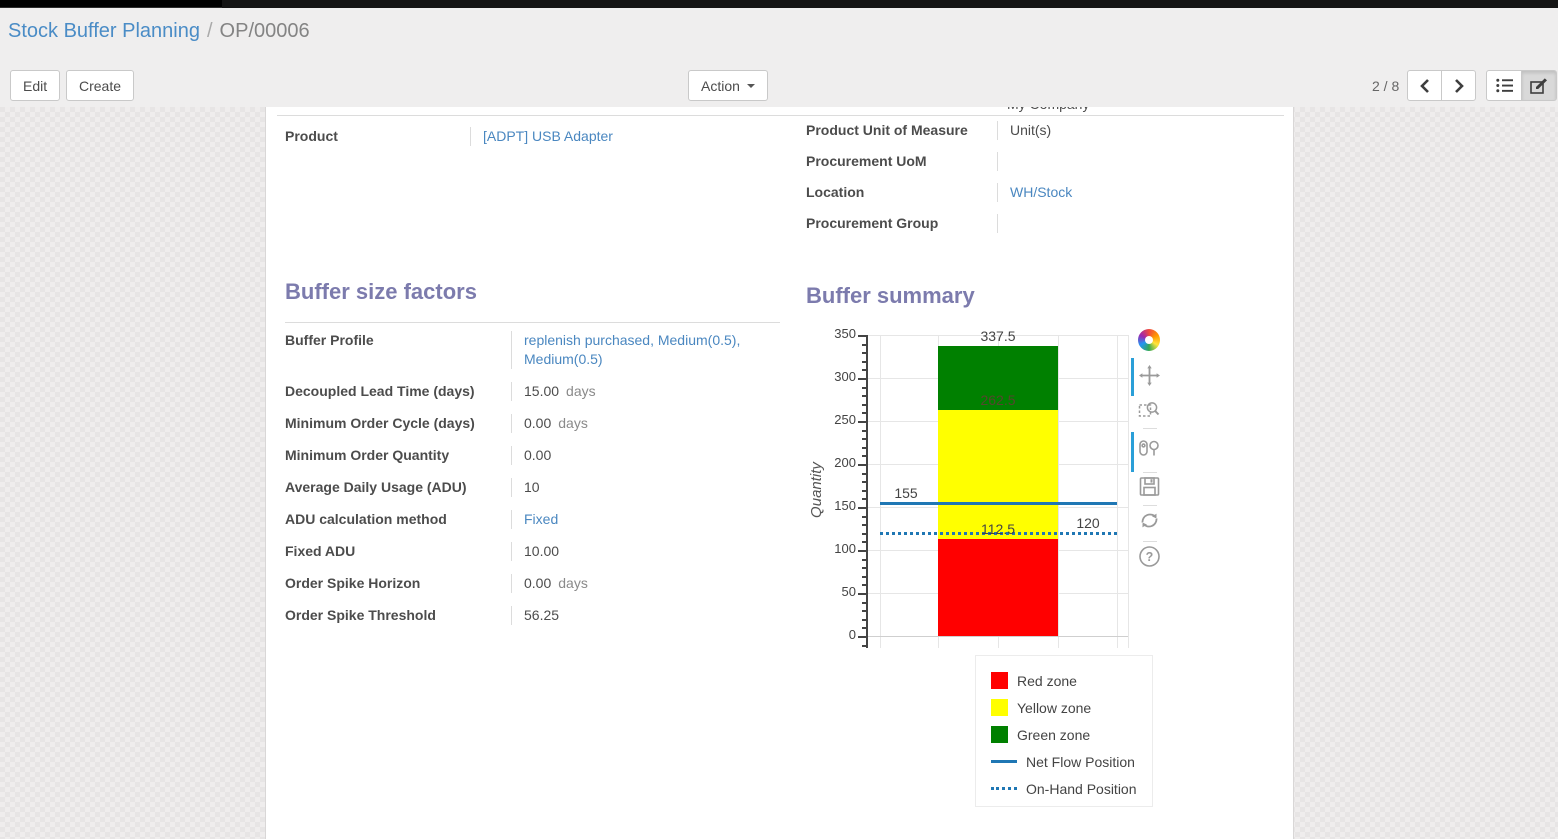  Describe the element at coordinates (645, 487) in the screenshot. I see `field-value-average-daily-usage-adu: 10` at that location.